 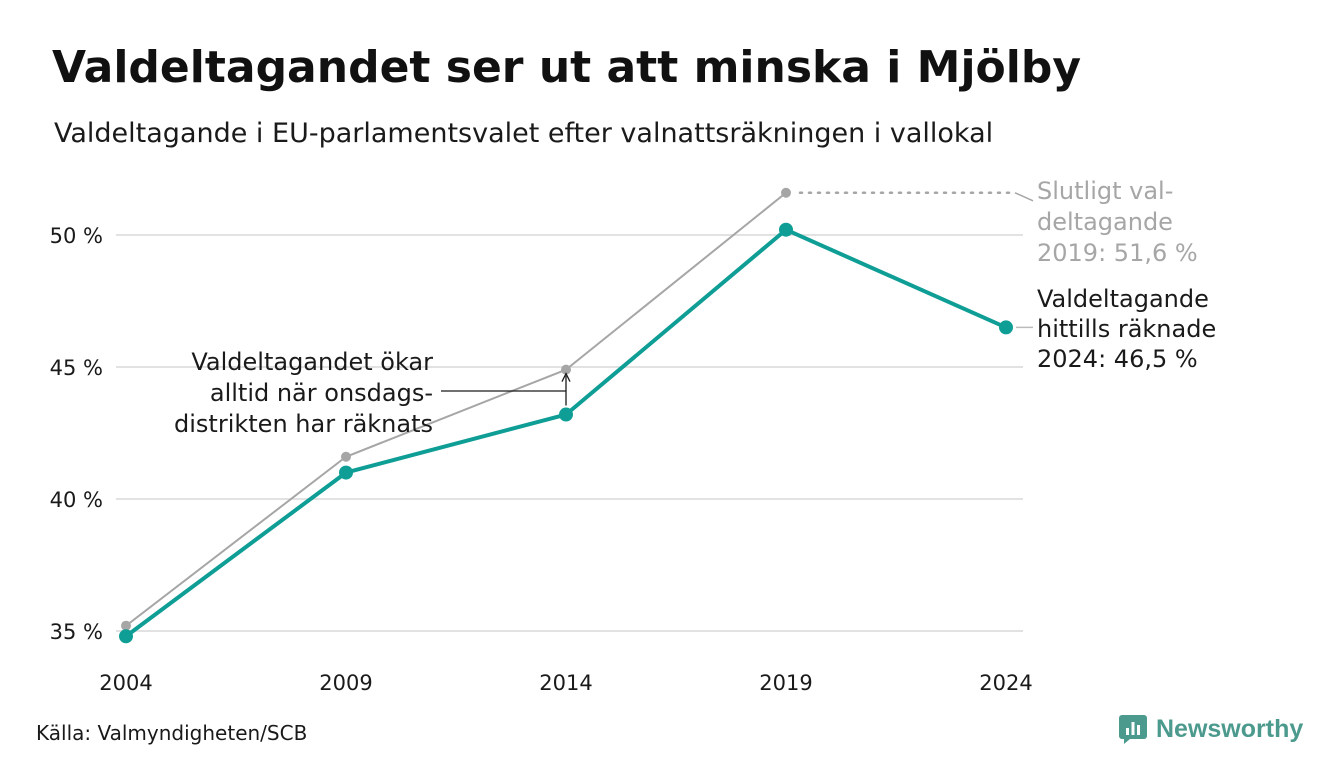 What do you see at coordinates (125, 683) in the screenshot?
I see `x-tick-label: 2004` at bounding box center [125, 683].